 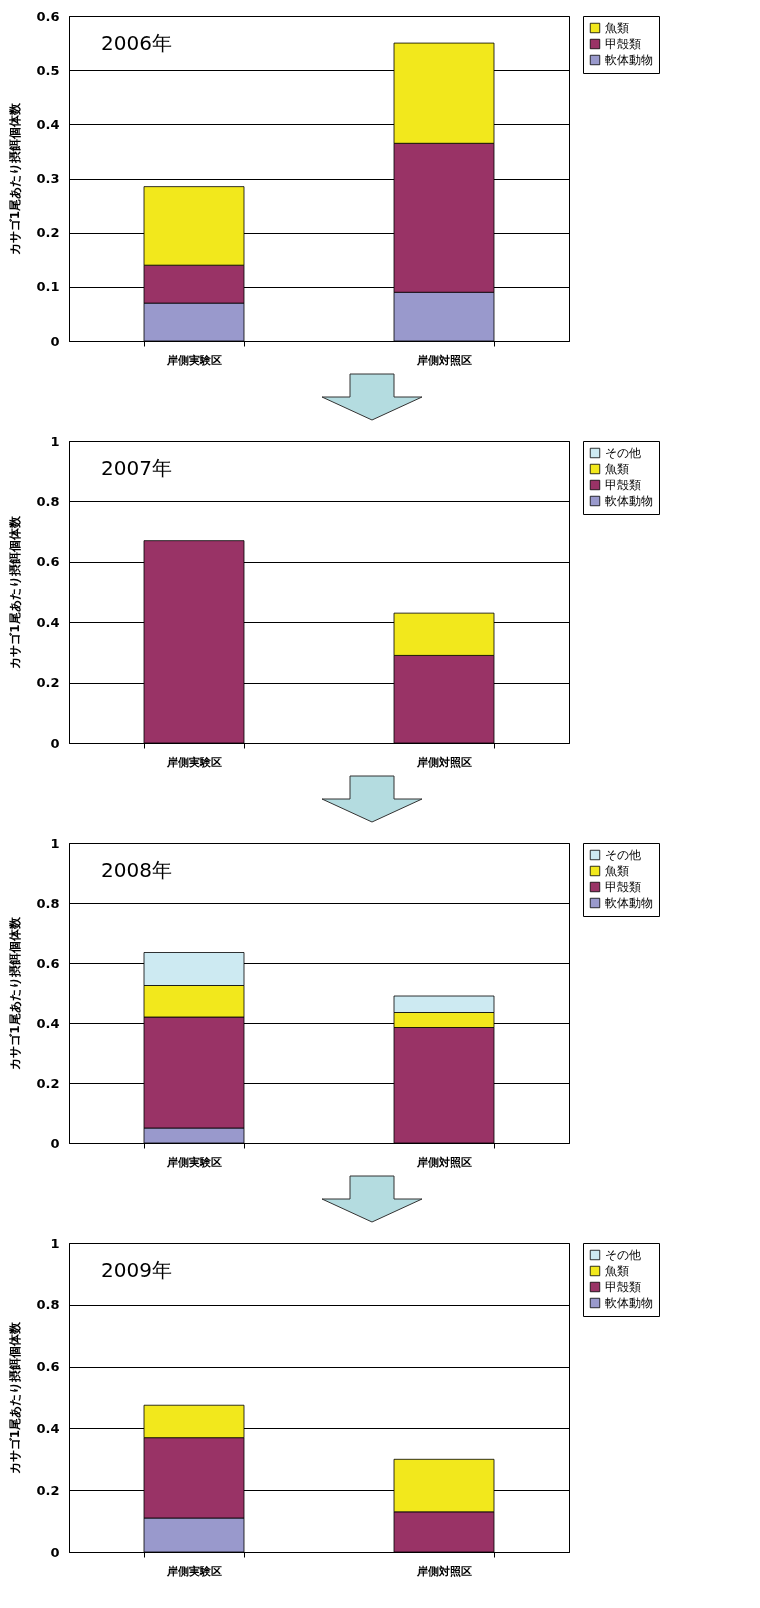 I want to click on text: 2008年, so click(x=136, y=870).